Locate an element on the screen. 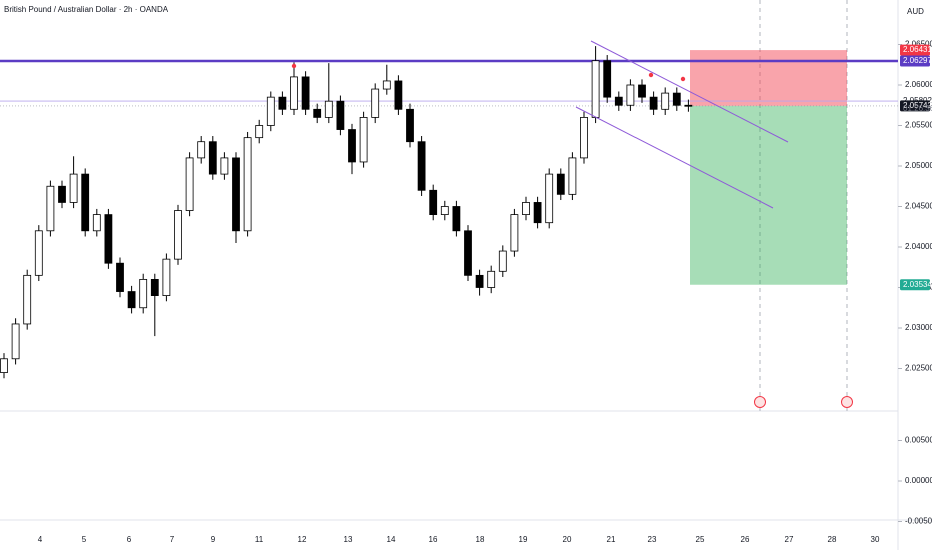  x-tick-label: 11 is located at coordinates (259, 539).